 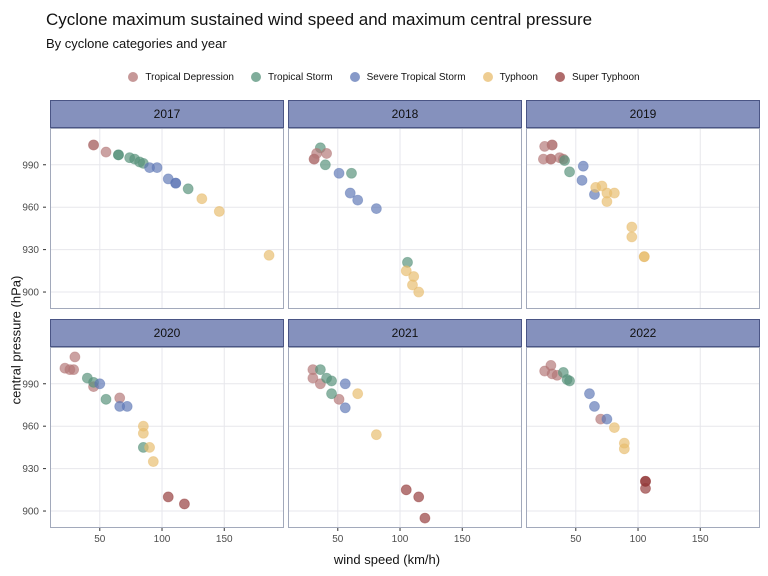 I want to click on page-subtitle: By cyclone categories and year, so click(x=136, y=43).